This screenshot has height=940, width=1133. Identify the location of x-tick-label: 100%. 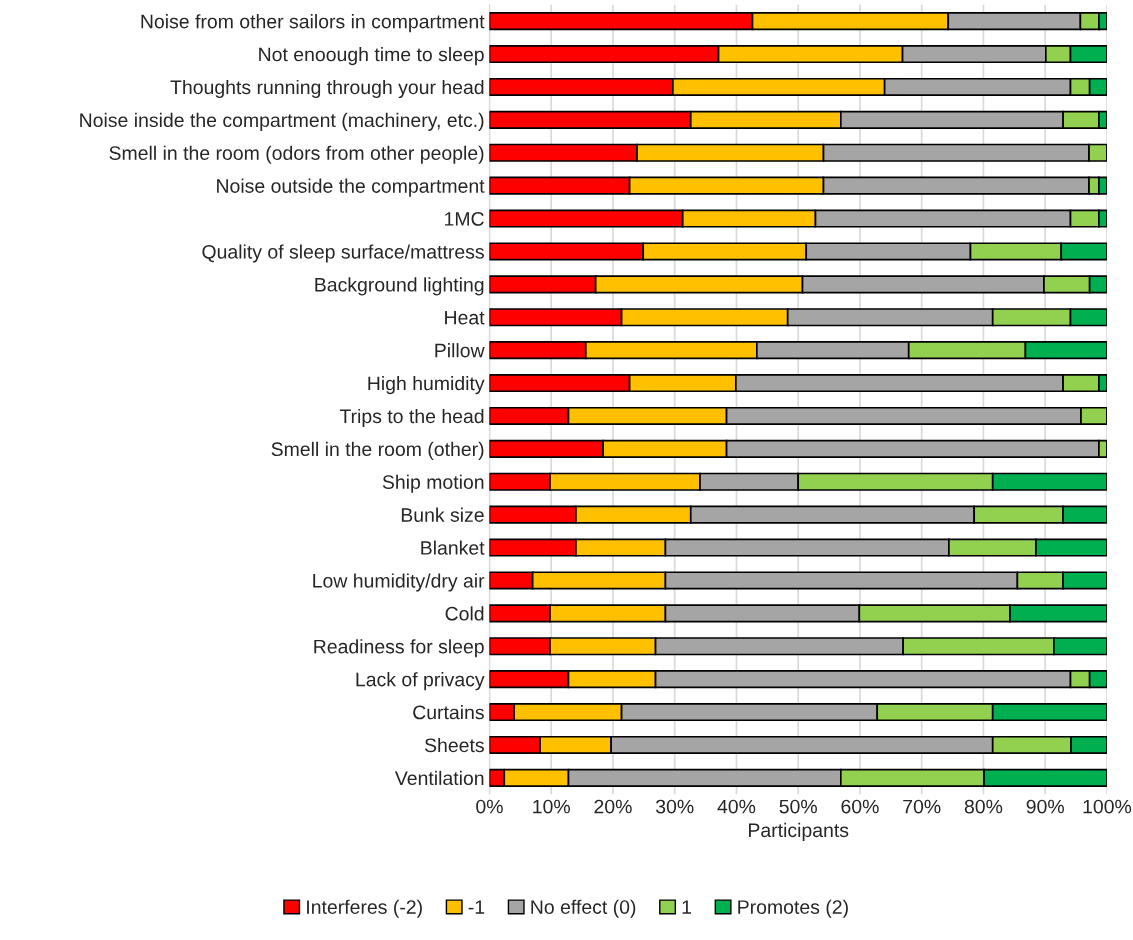
(1107, 806).